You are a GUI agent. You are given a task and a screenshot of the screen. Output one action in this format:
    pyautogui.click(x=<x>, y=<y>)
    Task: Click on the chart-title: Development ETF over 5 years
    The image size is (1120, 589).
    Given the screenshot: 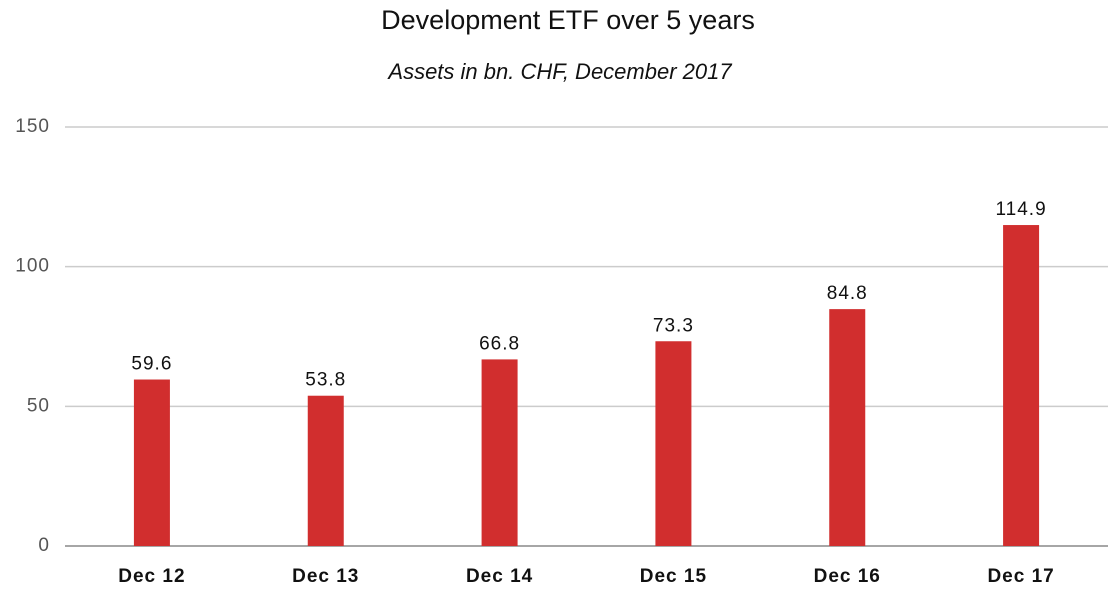 What is the action you would take?
    pyautogui.click(x=568, y=20)
    